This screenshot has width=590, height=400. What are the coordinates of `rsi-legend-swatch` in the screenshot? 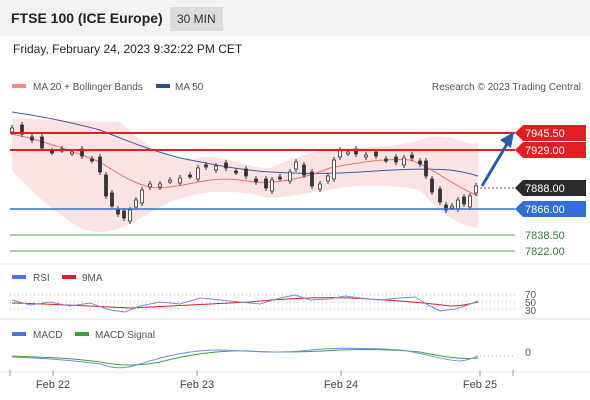 It's located at (19, 277).